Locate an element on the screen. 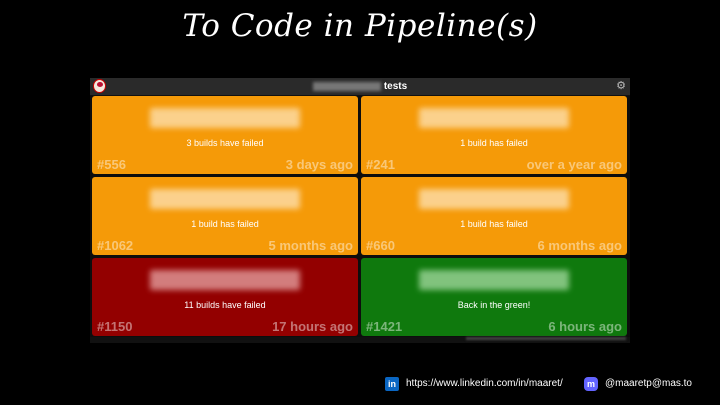 Image resolution: width=720 pixels, height=405 pixels. build-status: Back in the green! is located at coordinates (494, 305).